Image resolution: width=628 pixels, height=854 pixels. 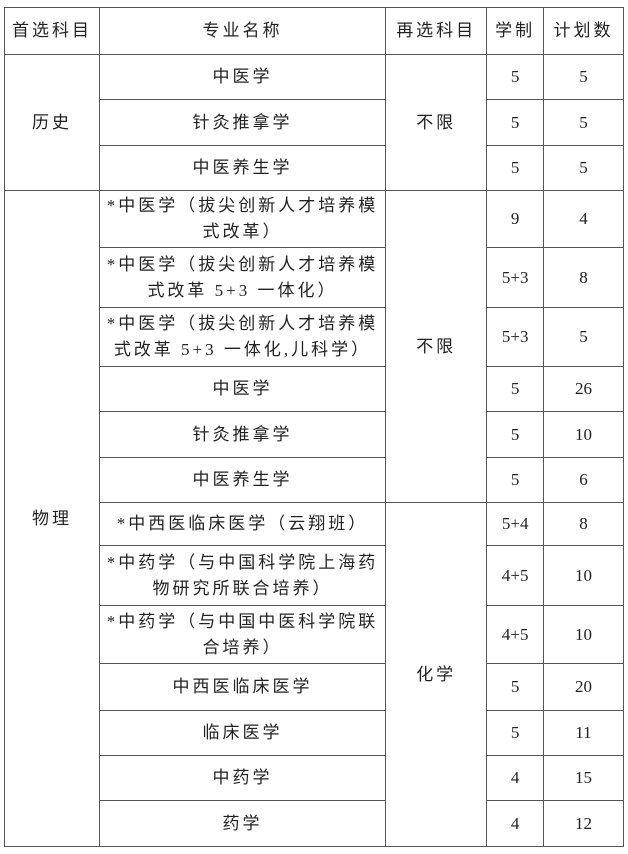 I want to click on header-first-subject: 首选科目, so click(x=52, y=31).